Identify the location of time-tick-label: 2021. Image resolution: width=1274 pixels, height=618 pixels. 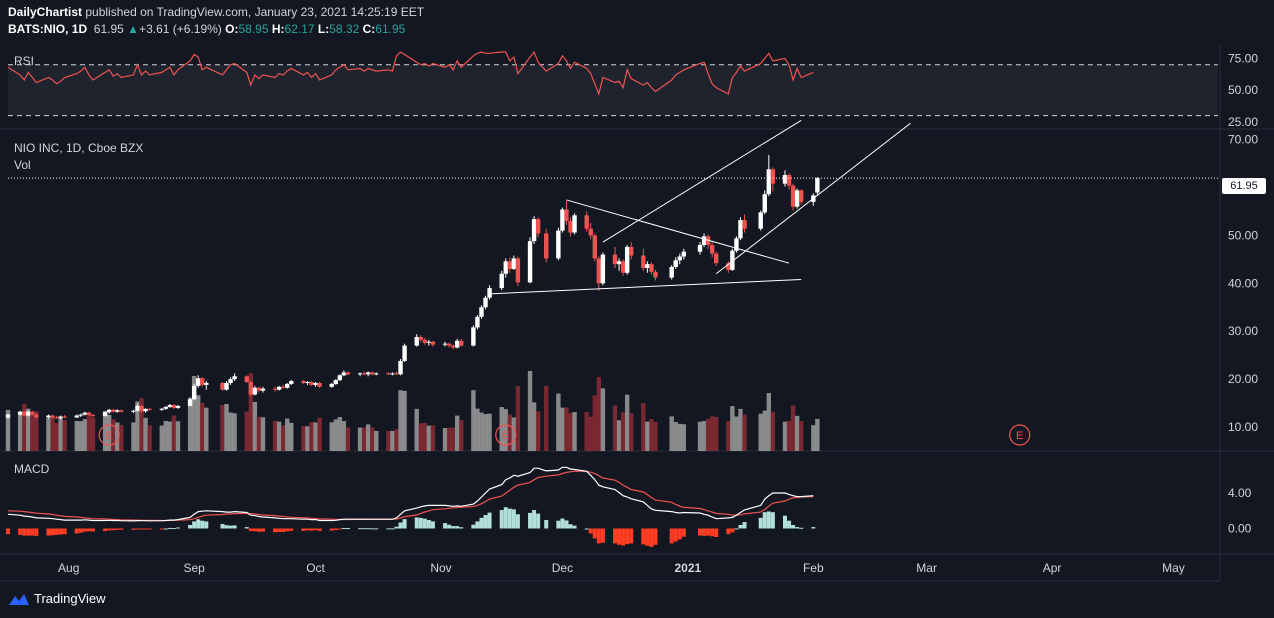
(688, 568).